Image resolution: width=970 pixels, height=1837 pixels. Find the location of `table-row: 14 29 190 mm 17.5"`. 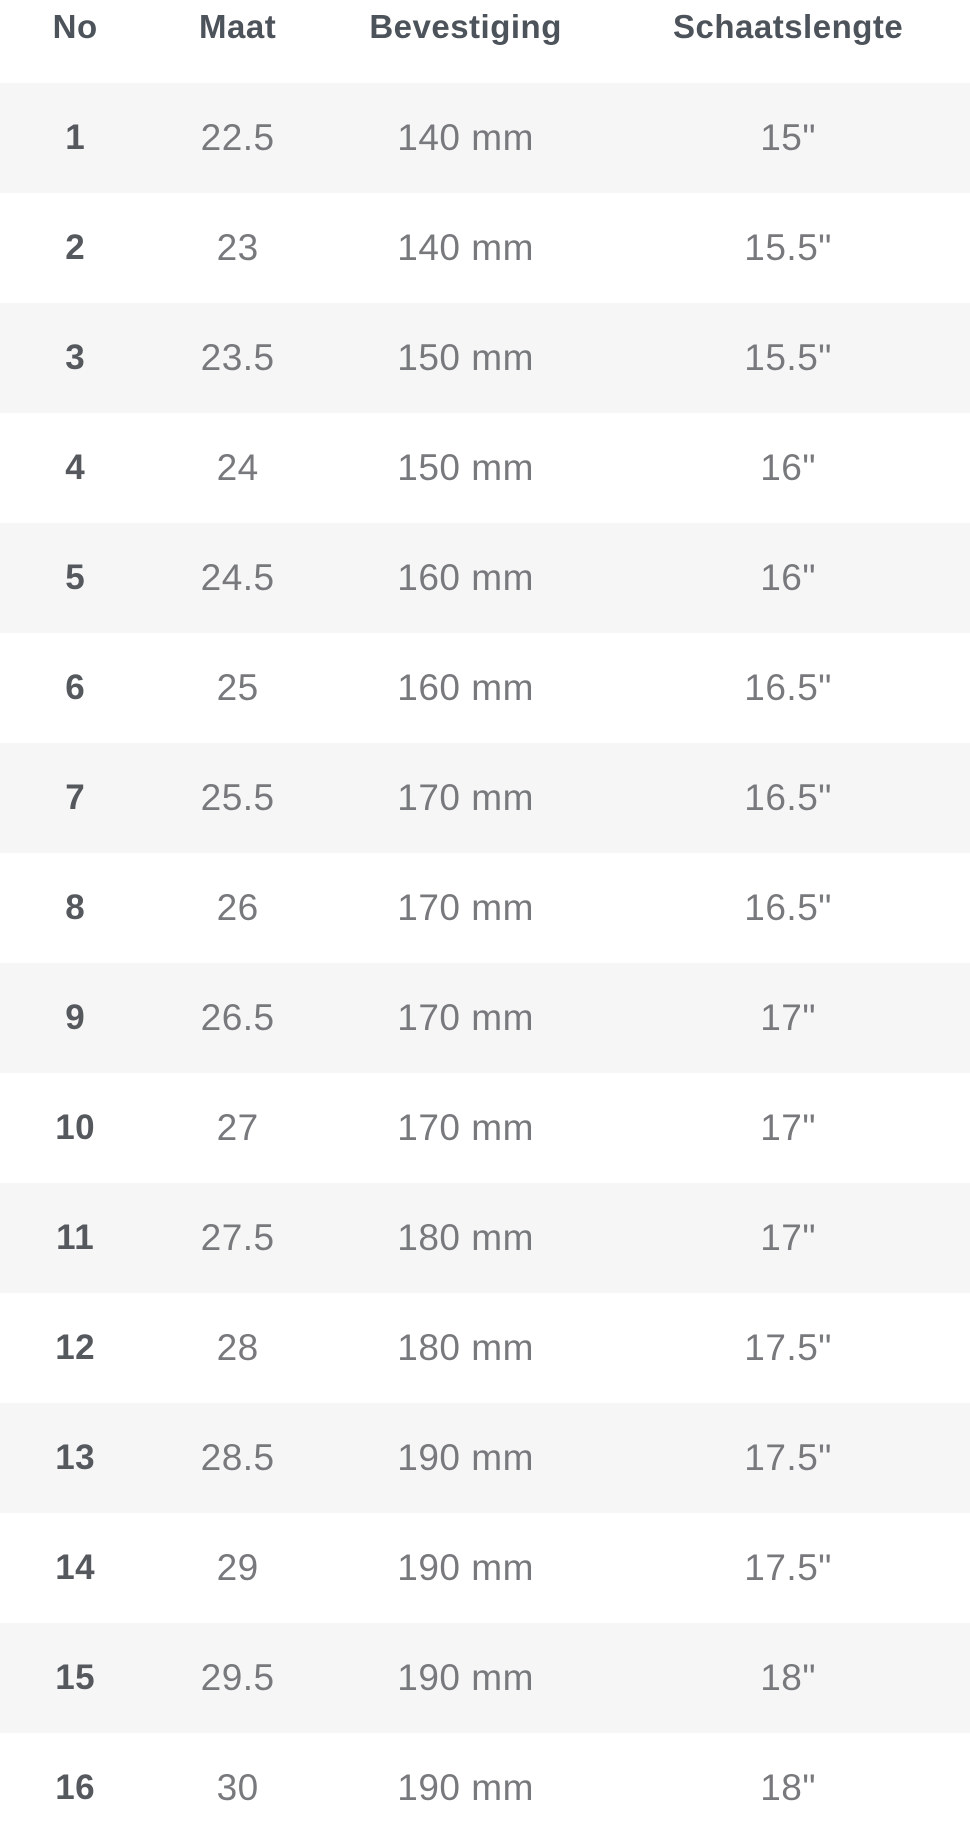

table-row: 14 29 190 mm 17.5" is located at coordinates (485, 1568).